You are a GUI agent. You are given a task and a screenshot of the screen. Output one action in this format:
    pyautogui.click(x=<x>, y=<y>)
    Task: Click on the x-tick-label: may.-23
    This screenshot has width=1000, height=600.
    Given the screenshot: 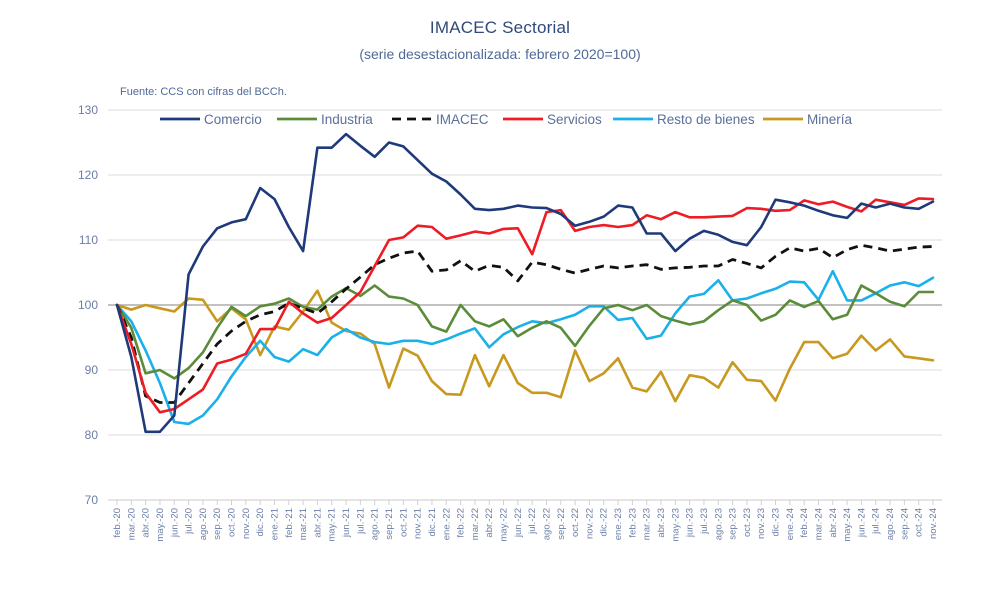 What is the action you would take?
    pyautogui.click(x=675, y=525)
    